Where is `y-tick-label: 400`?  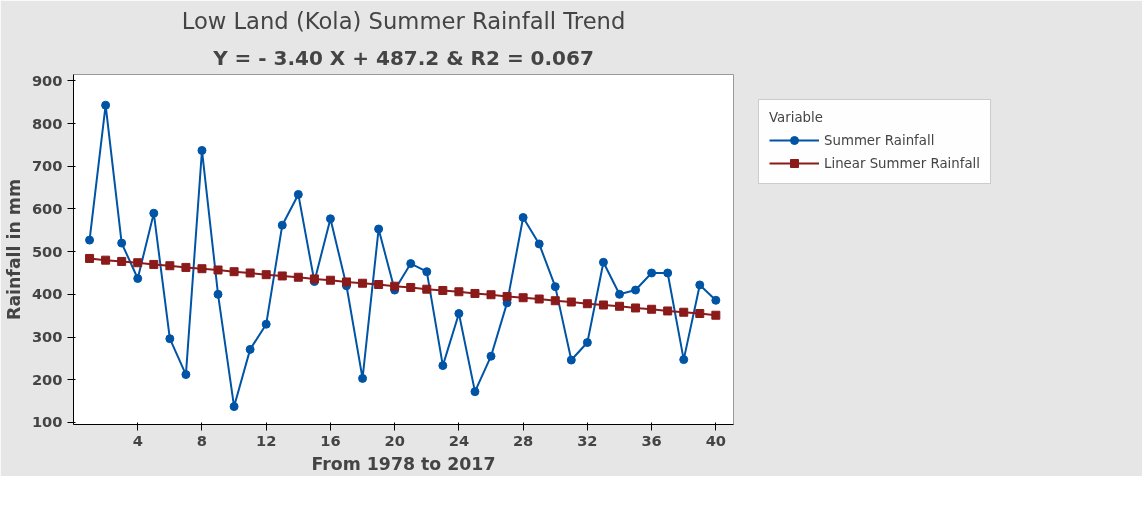 y-tick-label: 400 is located at coordinates (47, 294).